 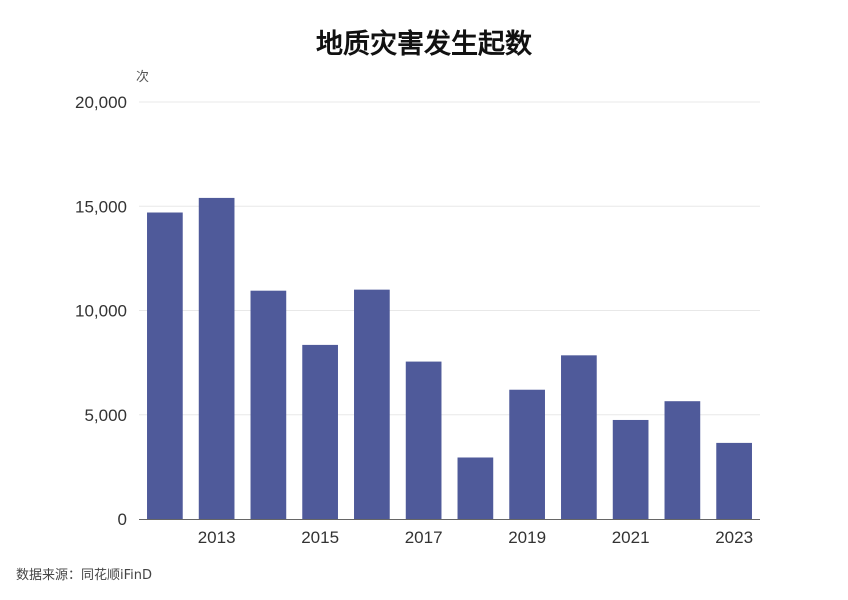 What do you see at coordinates (527, 454) in the screenshot?
I see `bar-2019` at bounding box center [527, 454].